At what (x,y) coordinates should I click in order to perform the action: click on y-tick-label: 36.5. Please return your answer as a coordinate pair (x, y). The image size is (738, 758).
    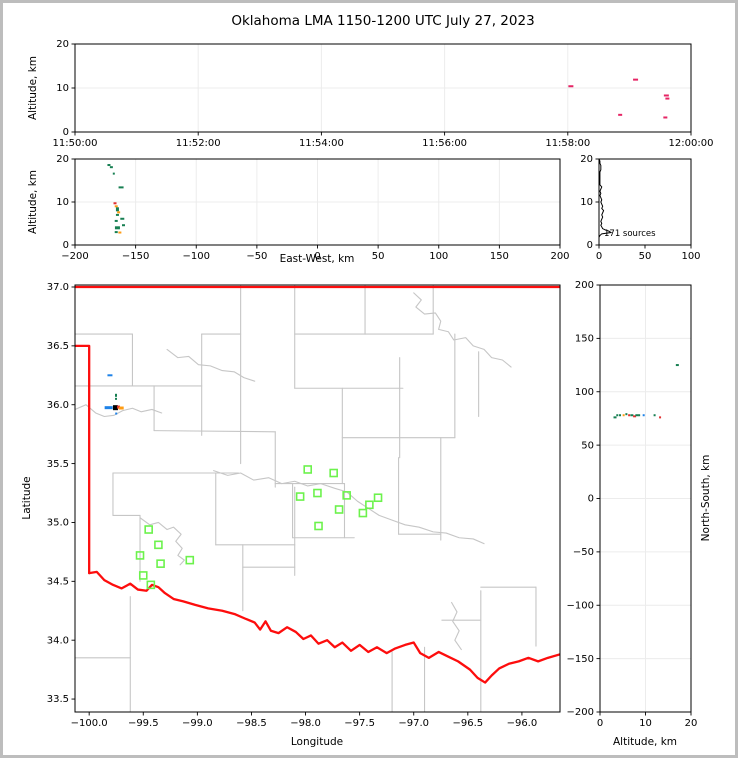
    Looking at the image, I should click on (58, 346).